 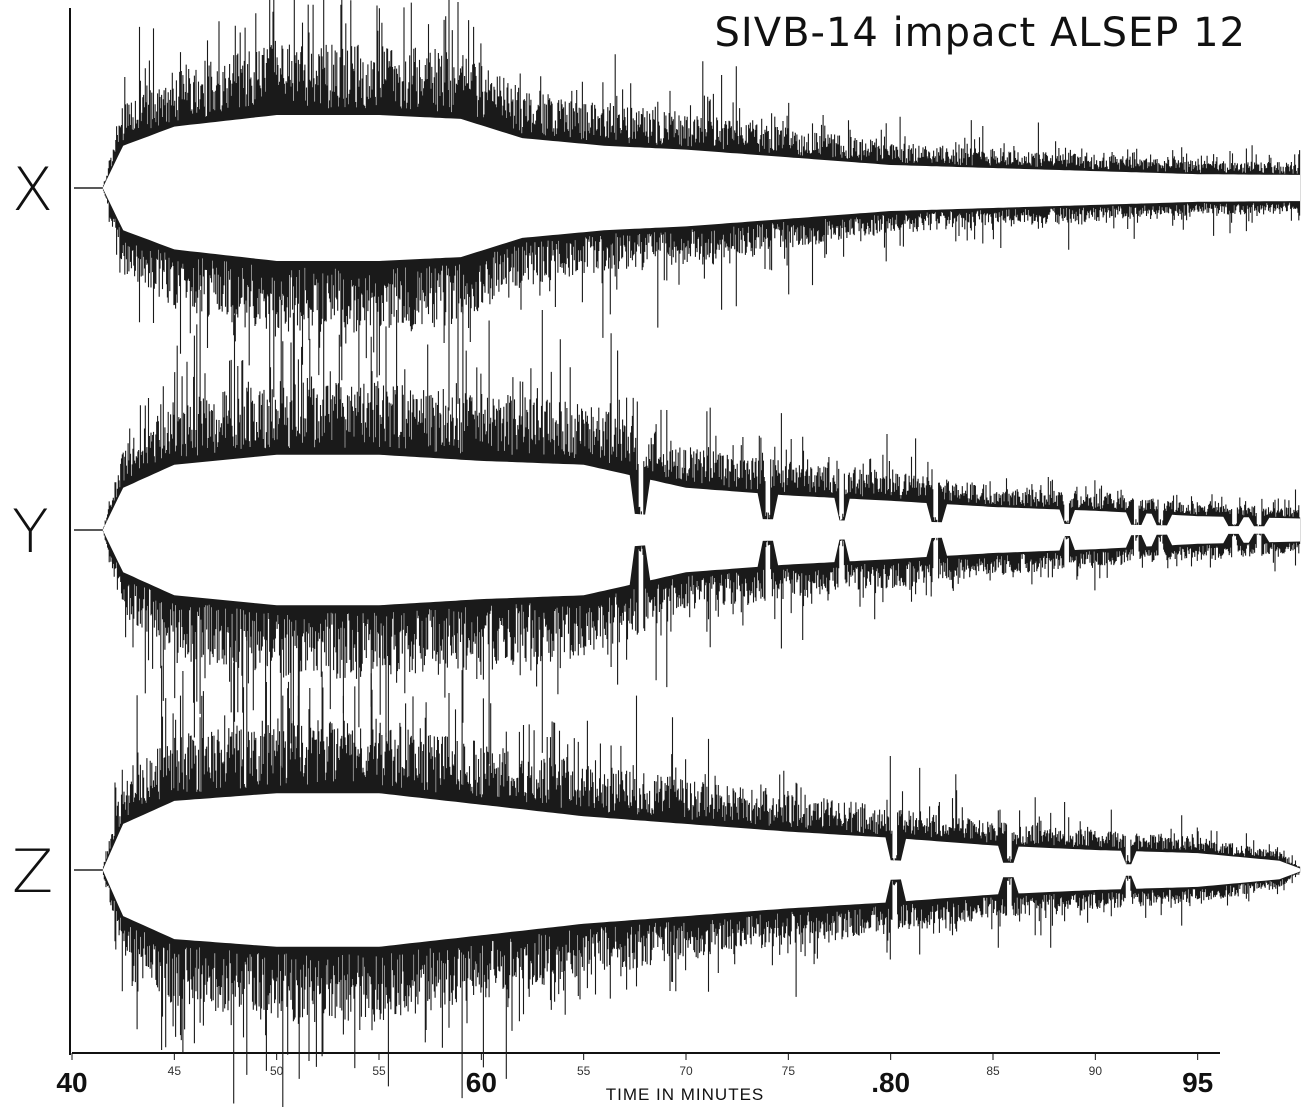 What do you see at coordinates (175, 1071) in the screenshot?
I see `x-tick-label: 45` at bounding box center [175, 1071].